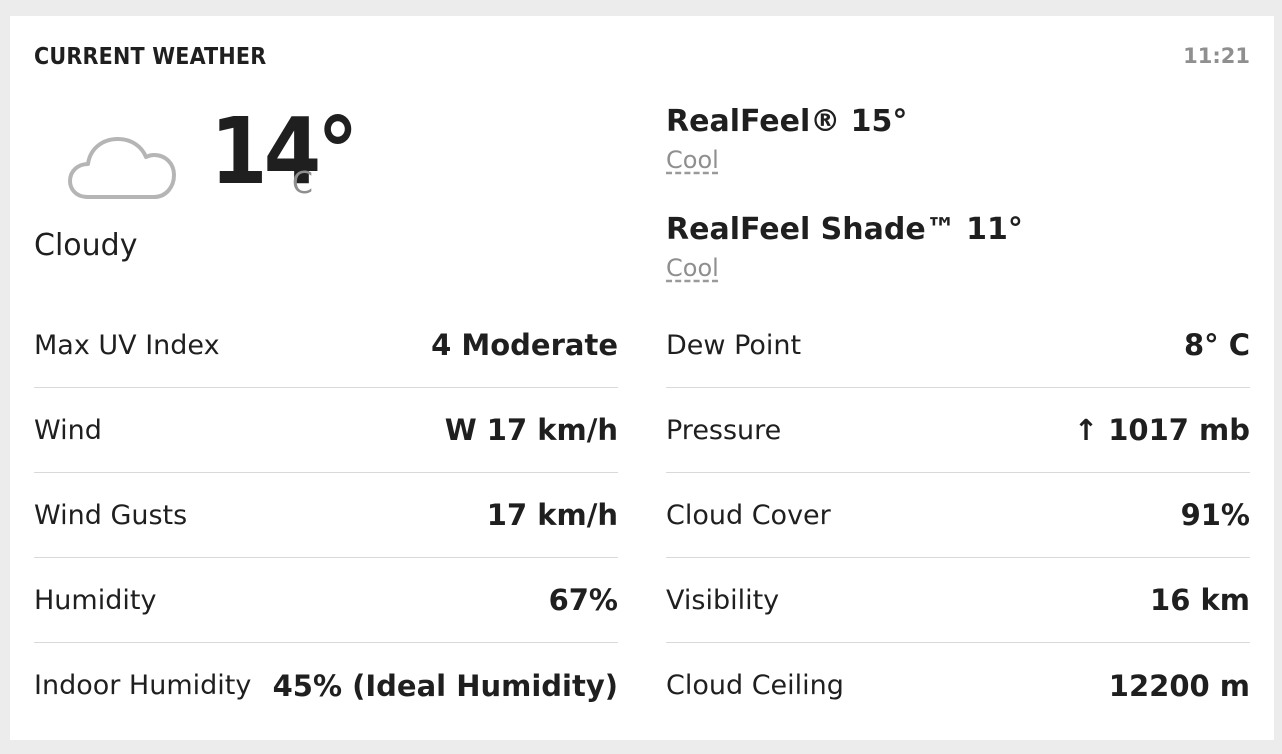  Describe the element at coordinates (111, 515) in the screenshot. I see `detail-label: Wind Gusts` at that location.